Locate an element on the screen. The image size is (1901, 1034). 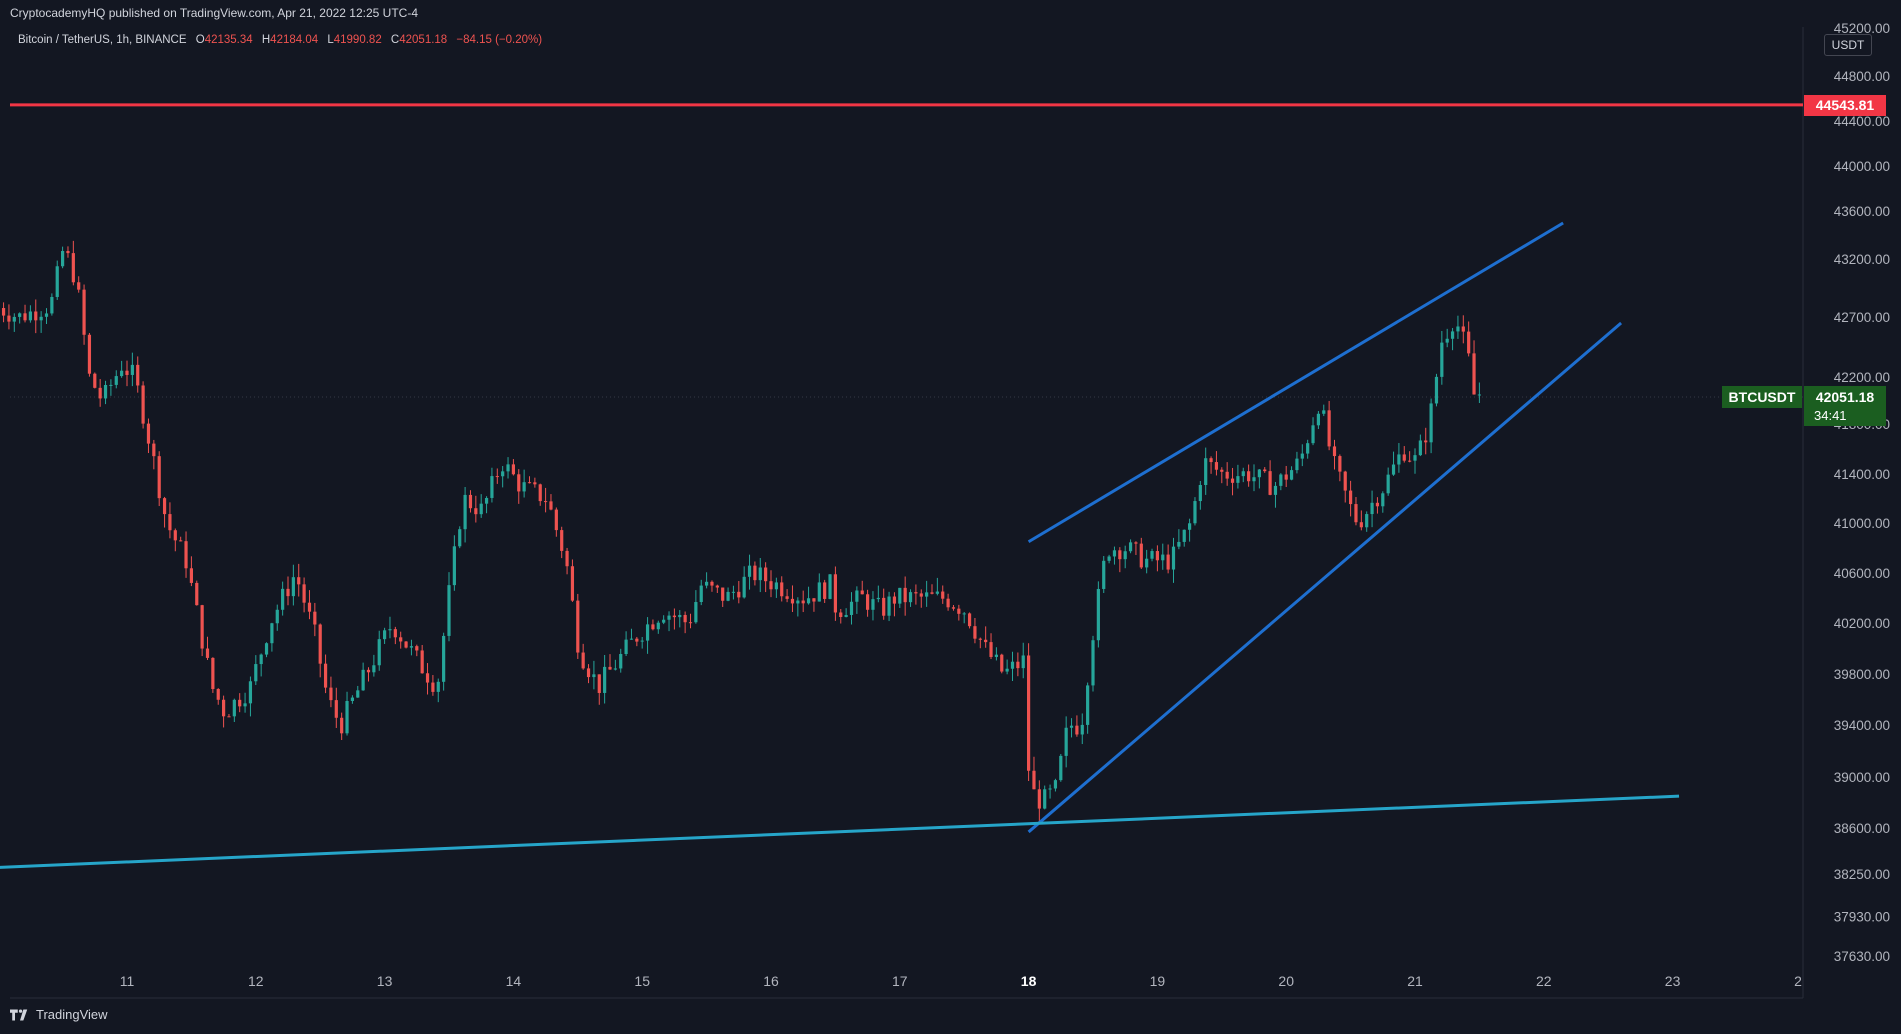
price-tick-label: 37930.00 is located at coordinates (1862, 916).